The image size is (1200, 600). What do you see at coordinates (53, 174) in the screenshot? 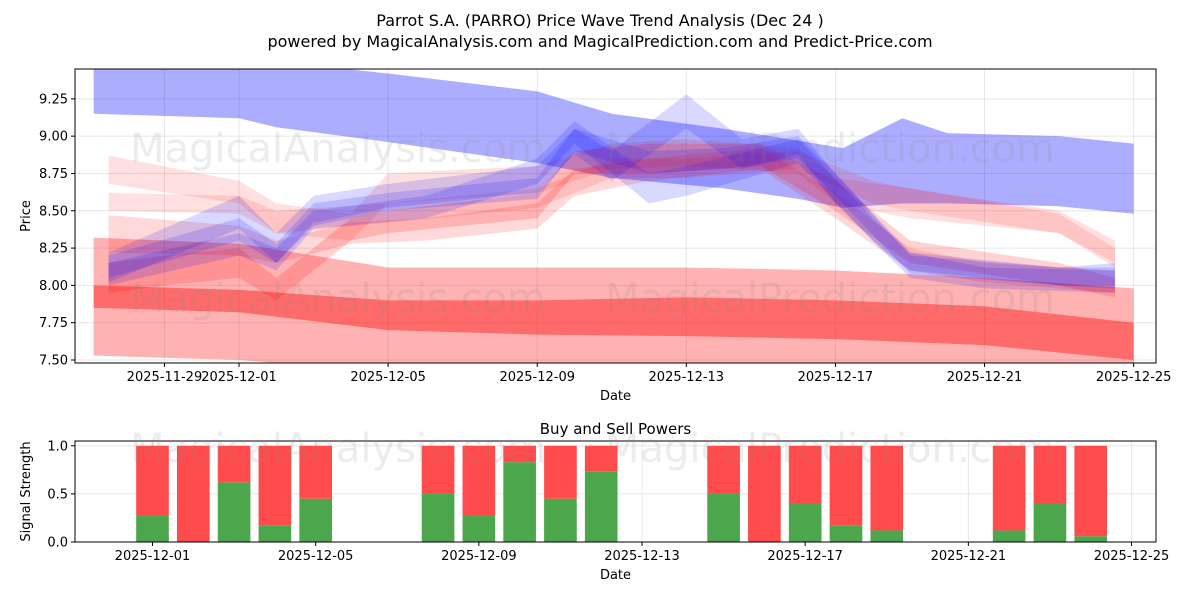
I see `y-tick-label: 8.75` at bounding box center [53, 174].